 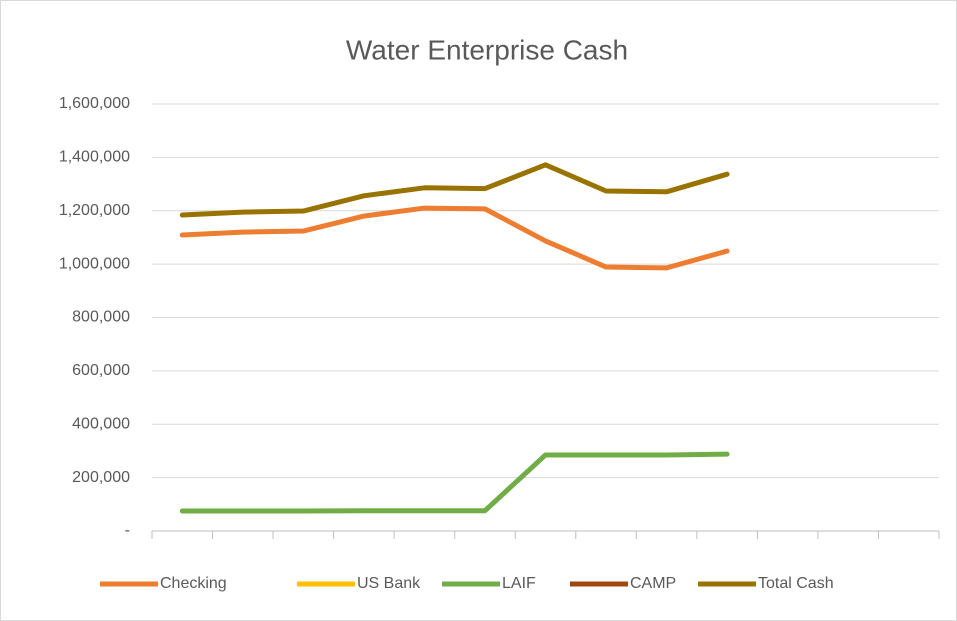 I want to click on legend-label: Checking, so click(x=193, y=583).